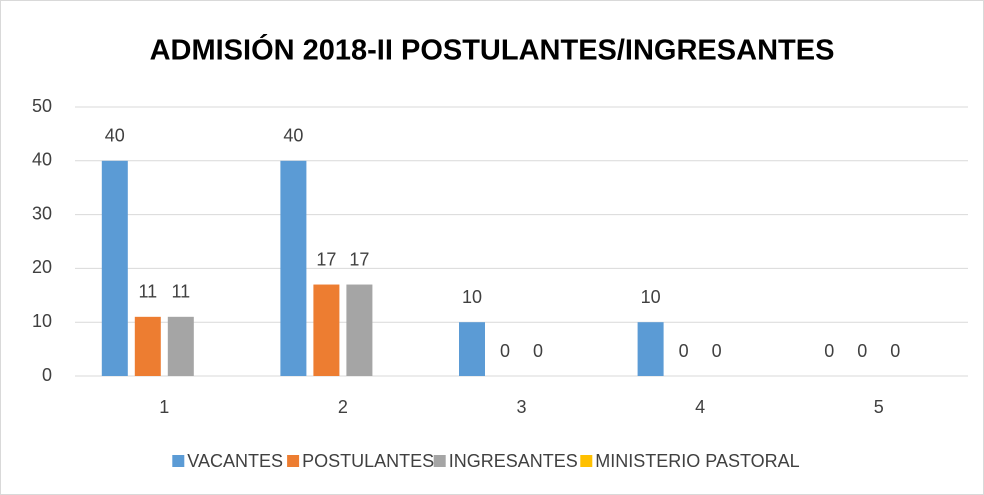  Describe the element at coordinates (700, 407) in the screenshot. I see `x-tick-label: 4` at that location.